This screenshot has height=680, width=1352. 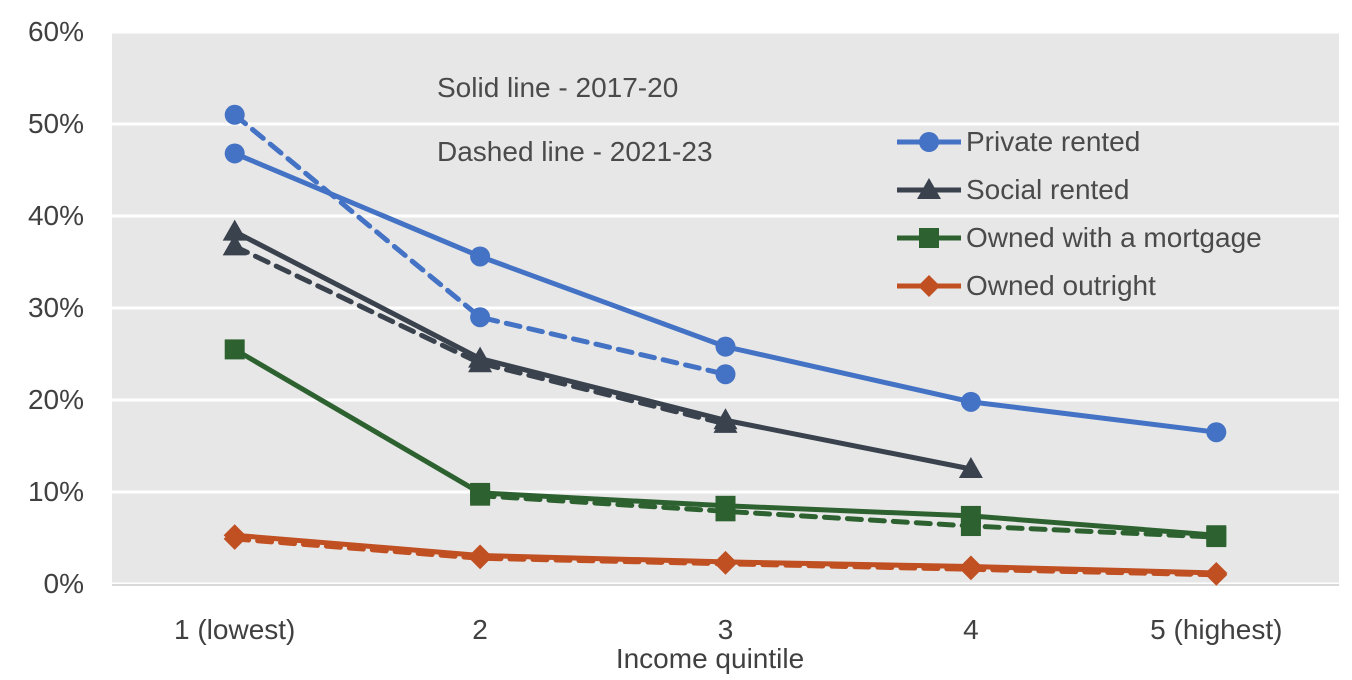 I want to click on series-social-rented-dashed-line, so click(x=480, y=335).